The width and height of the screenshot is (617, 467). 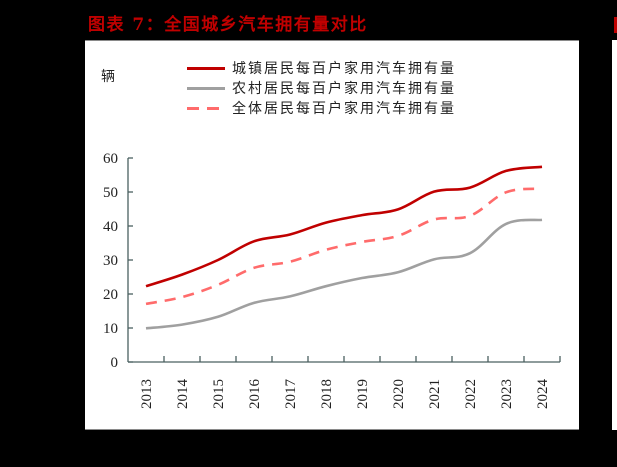 What do you see at coordinates (327, 394) in the screenshot?
I see `x-tick-label: 2018` at bounding box center [327, 394].